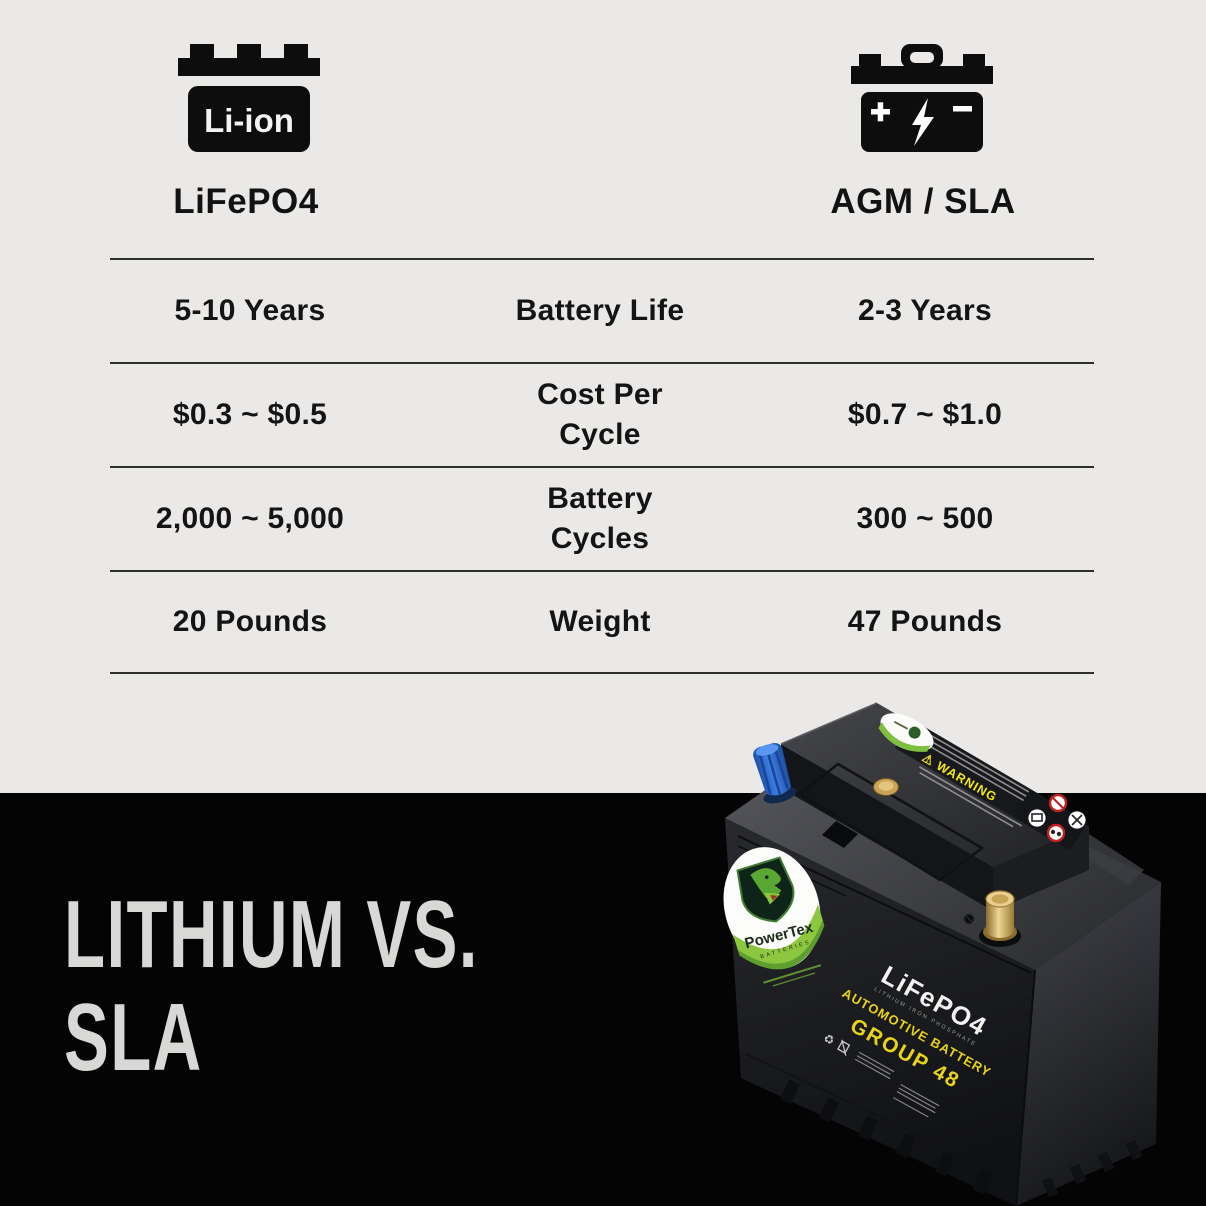 Image resolution: width=1206 pixels, height=1206 pixels. Describe the element at coordinates (775, 773) in the screenshot. I see `blue-terminal-cap` at that location.